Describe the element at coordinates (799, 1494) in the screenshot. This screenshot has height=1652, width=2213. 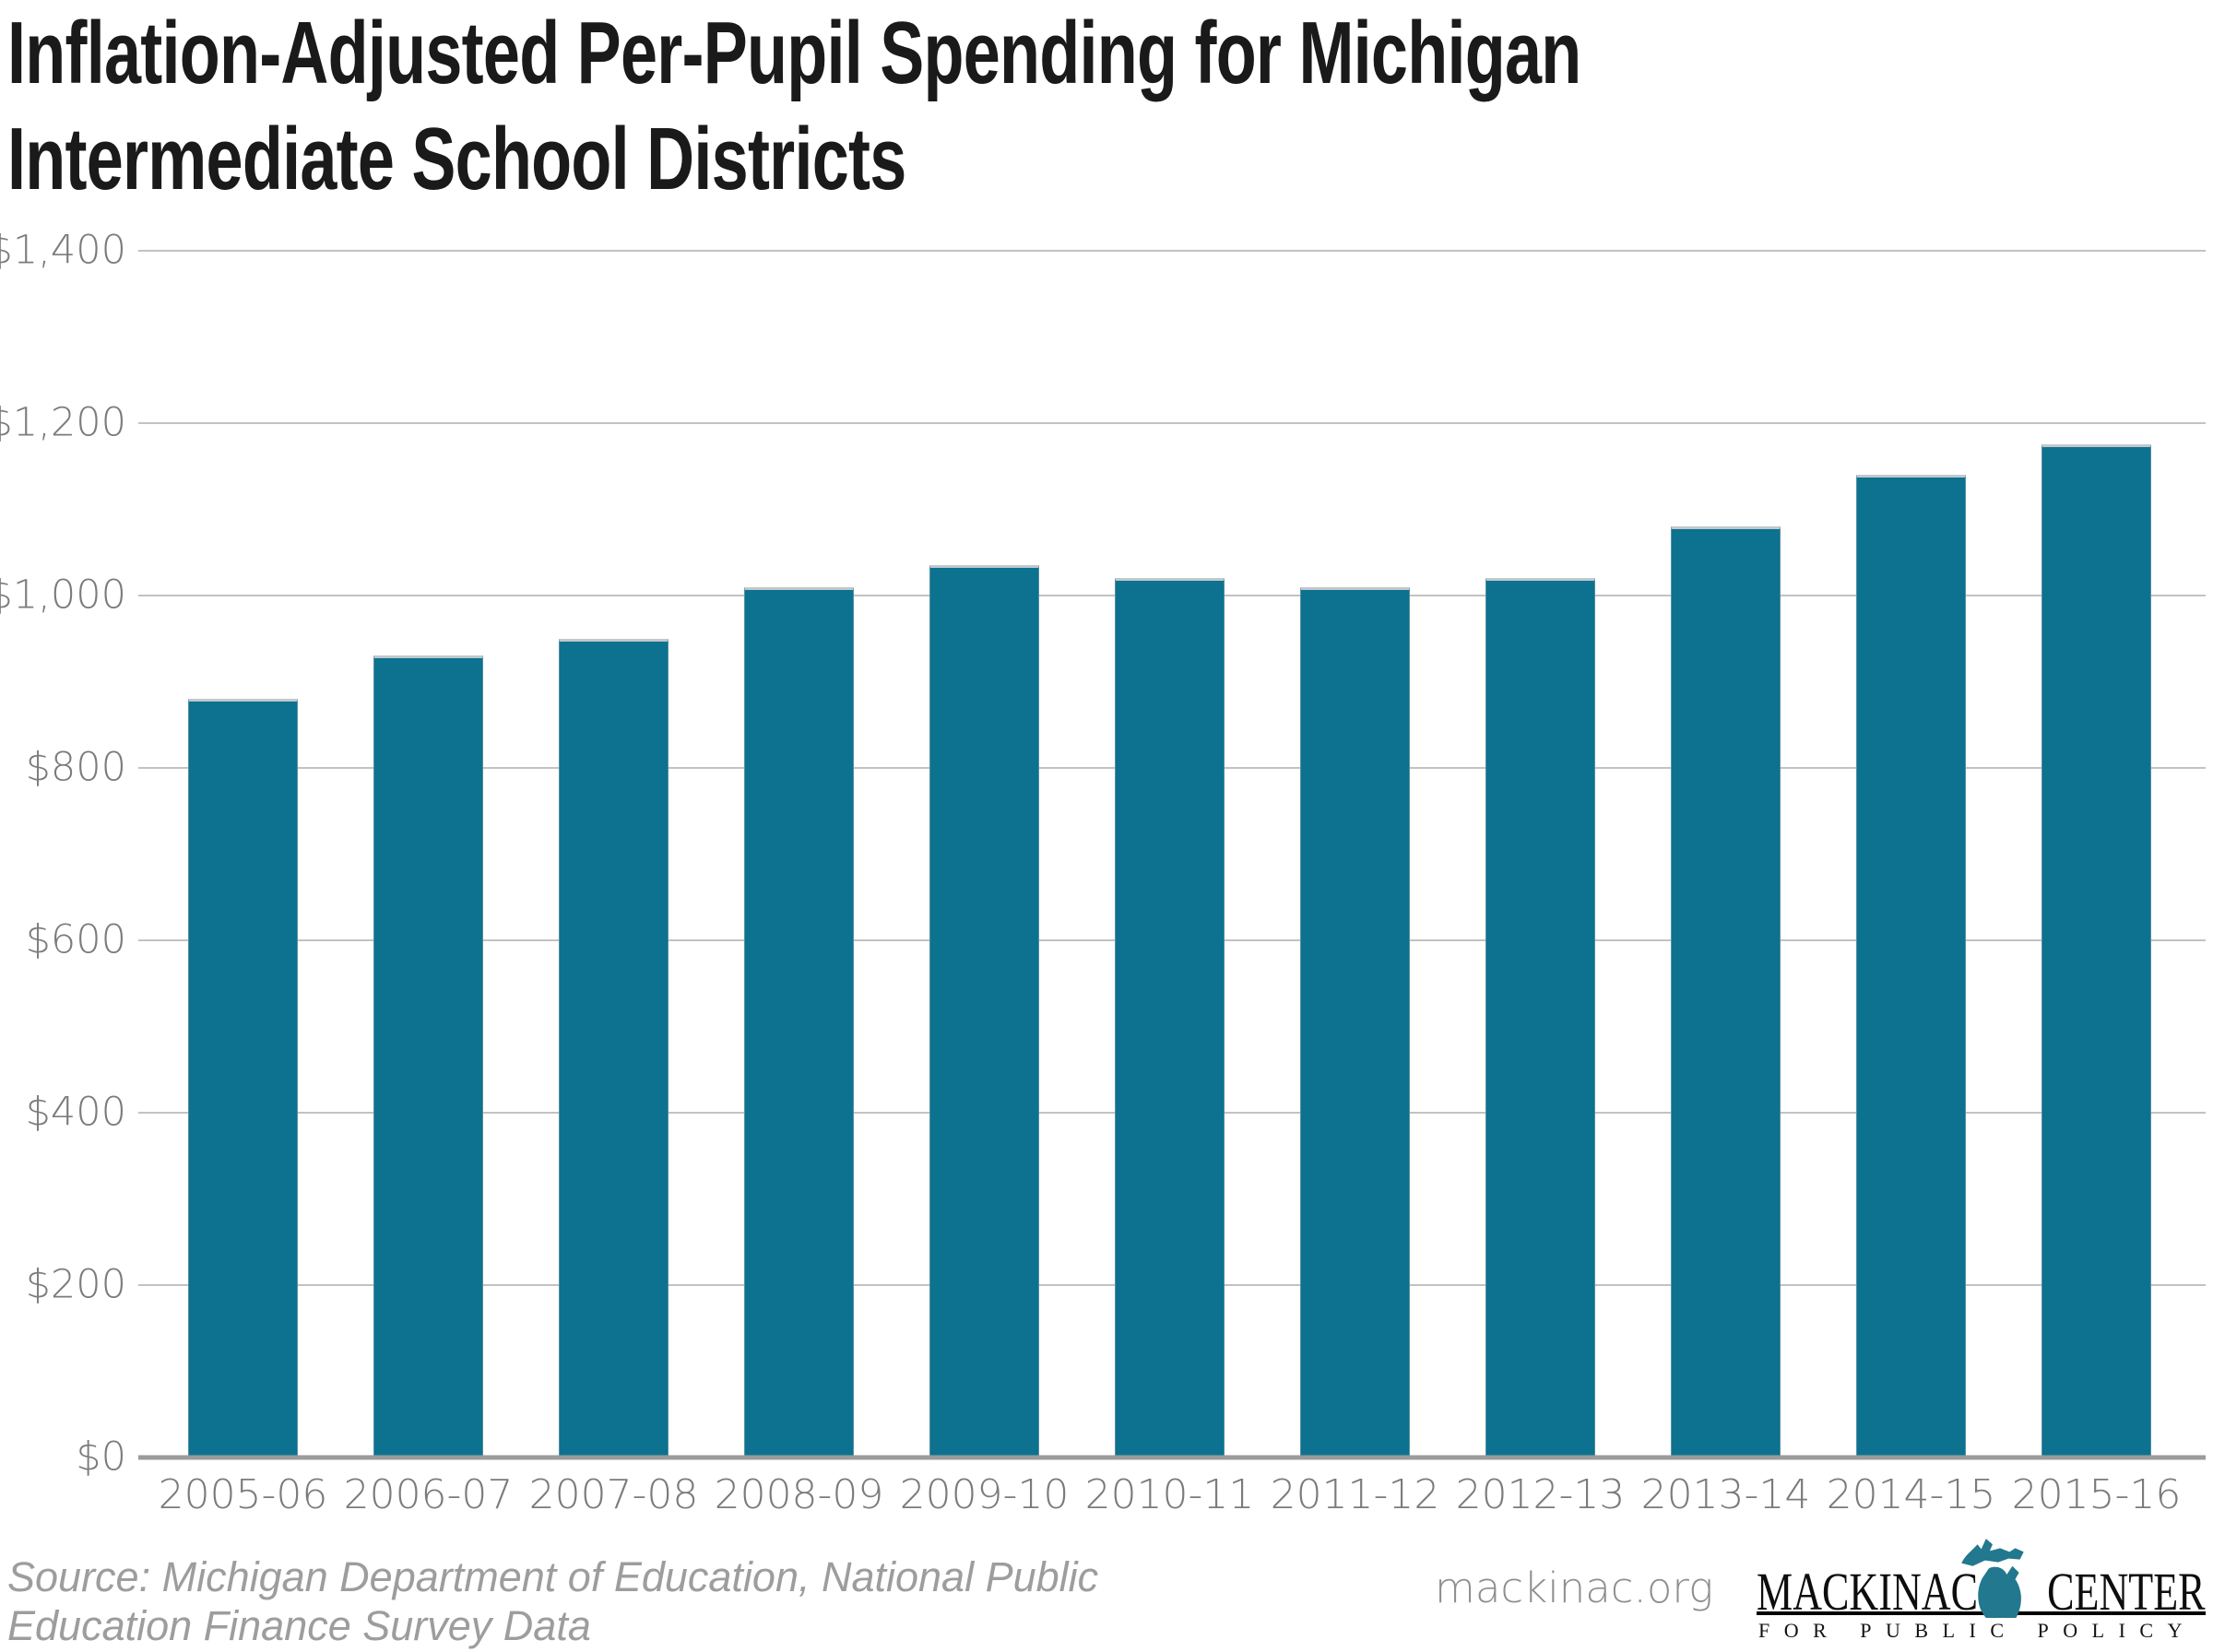
I see `x-tick-label-2008-09: 2008-09` at that location.